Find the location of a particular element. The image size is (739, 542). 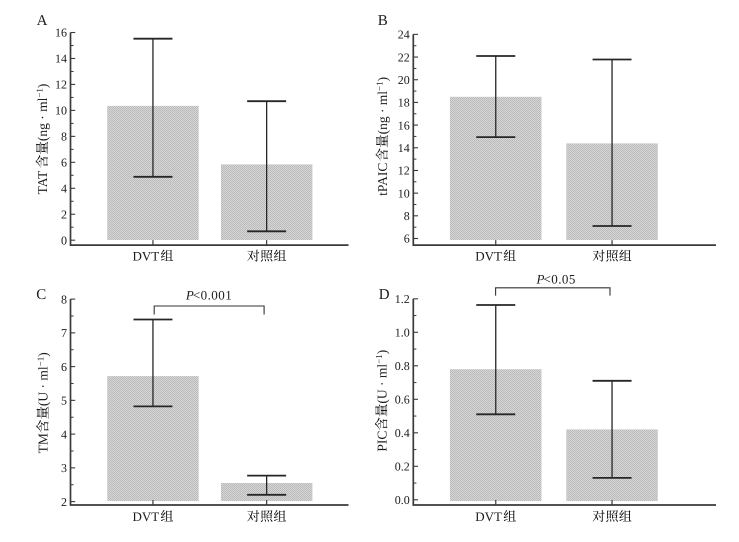

svg-text: 0.8 is located at coordinates (402, 366).